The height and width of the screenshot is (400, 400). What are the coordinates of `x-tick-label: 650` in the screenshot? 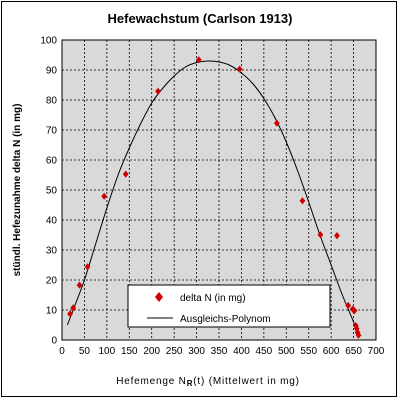 It's located at (353, 351).